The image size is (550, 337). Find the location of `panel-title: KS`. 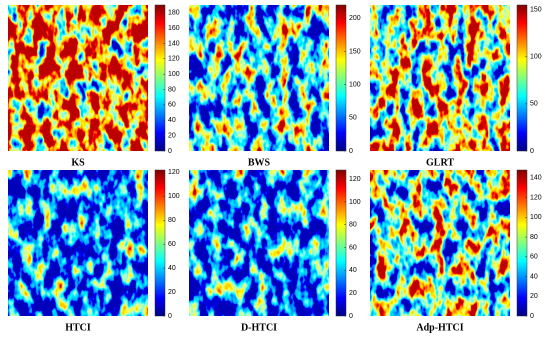

panel-title: KS is located at coordinates (78, 162).